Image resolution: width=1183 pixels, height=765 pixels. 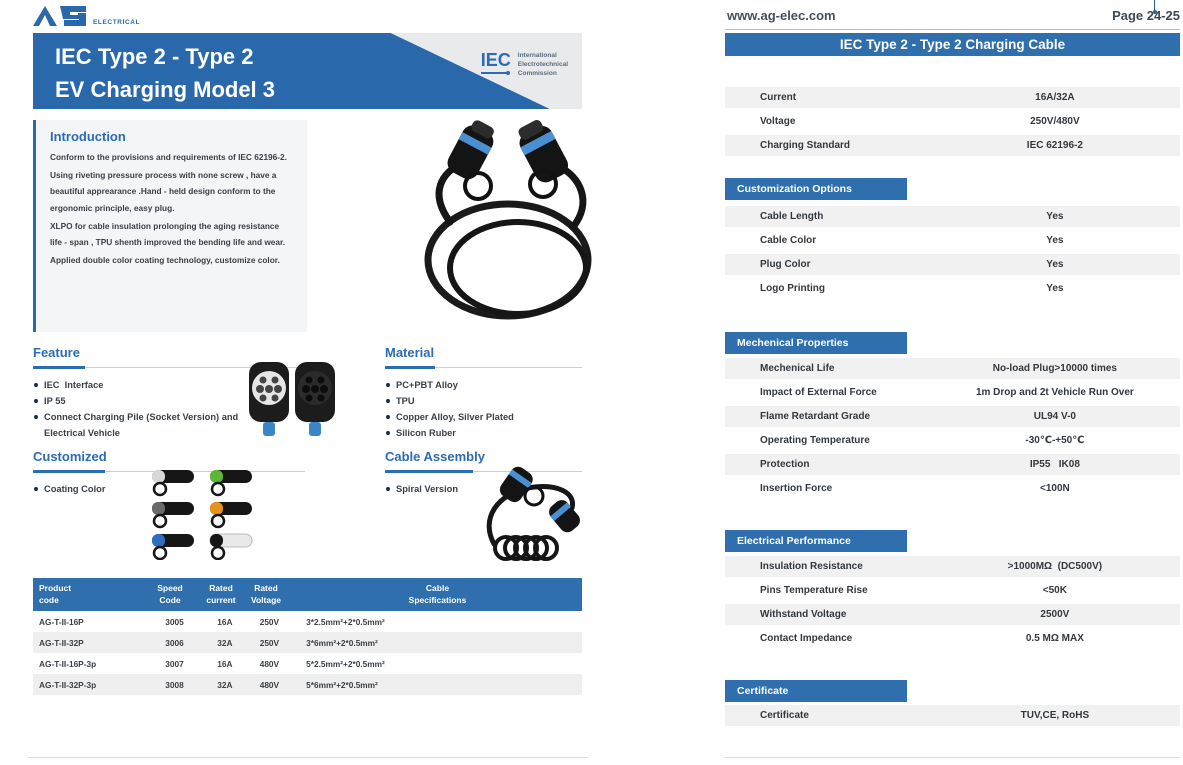 I want to click on left-connector, so click(x=470, y=150).